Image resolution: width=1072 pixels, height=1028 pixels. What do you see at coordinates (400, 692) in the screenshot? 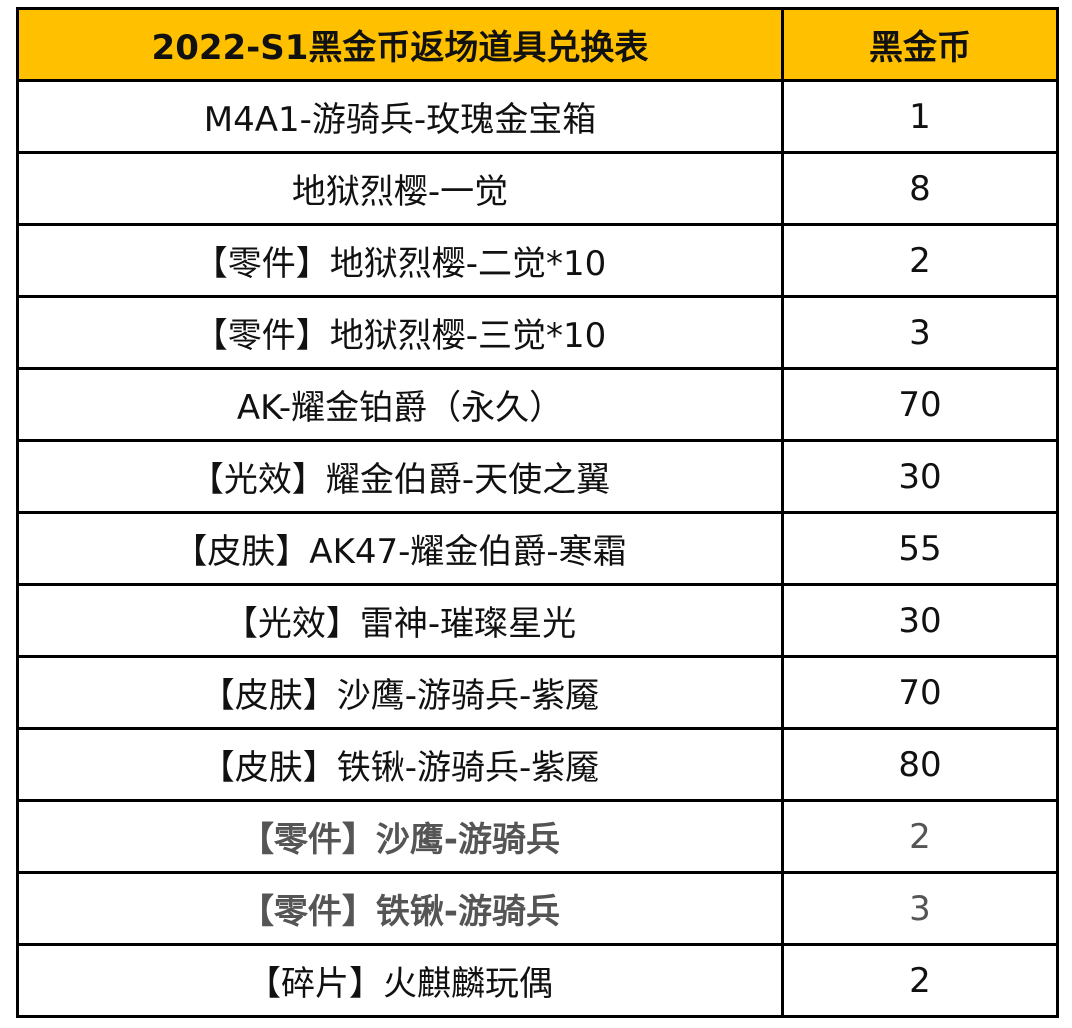
I see `item-name-cell: 【皮肤】沙鹰-游骑兵-紫魇` at bounding box center [400, 692].